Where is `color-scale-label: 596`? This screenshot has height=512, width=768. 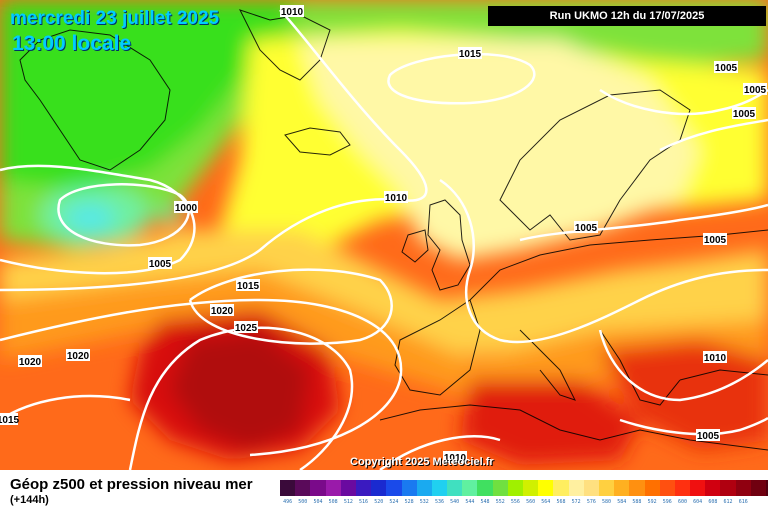 color-scale-label: 596 is located at coordinates (667, 502).